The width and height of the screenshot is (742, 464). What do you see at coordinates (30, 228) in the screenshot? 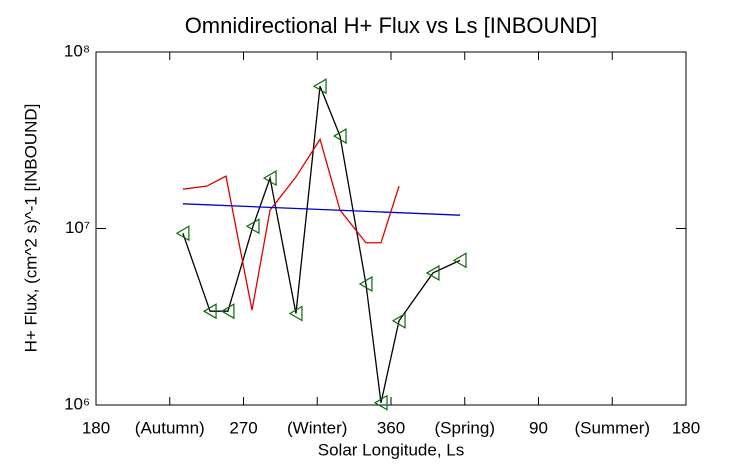
I see `y-axis-label: H+ Flux, (cm^2 s)^-1 [INBOUND]` at bounding box center [30, 228].